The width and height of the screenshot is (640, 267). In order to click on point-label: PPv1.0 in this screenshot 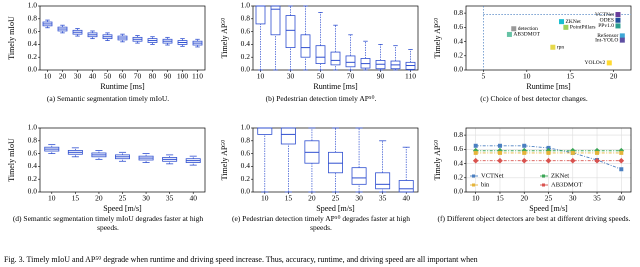, I will do `click(606, 26)`.